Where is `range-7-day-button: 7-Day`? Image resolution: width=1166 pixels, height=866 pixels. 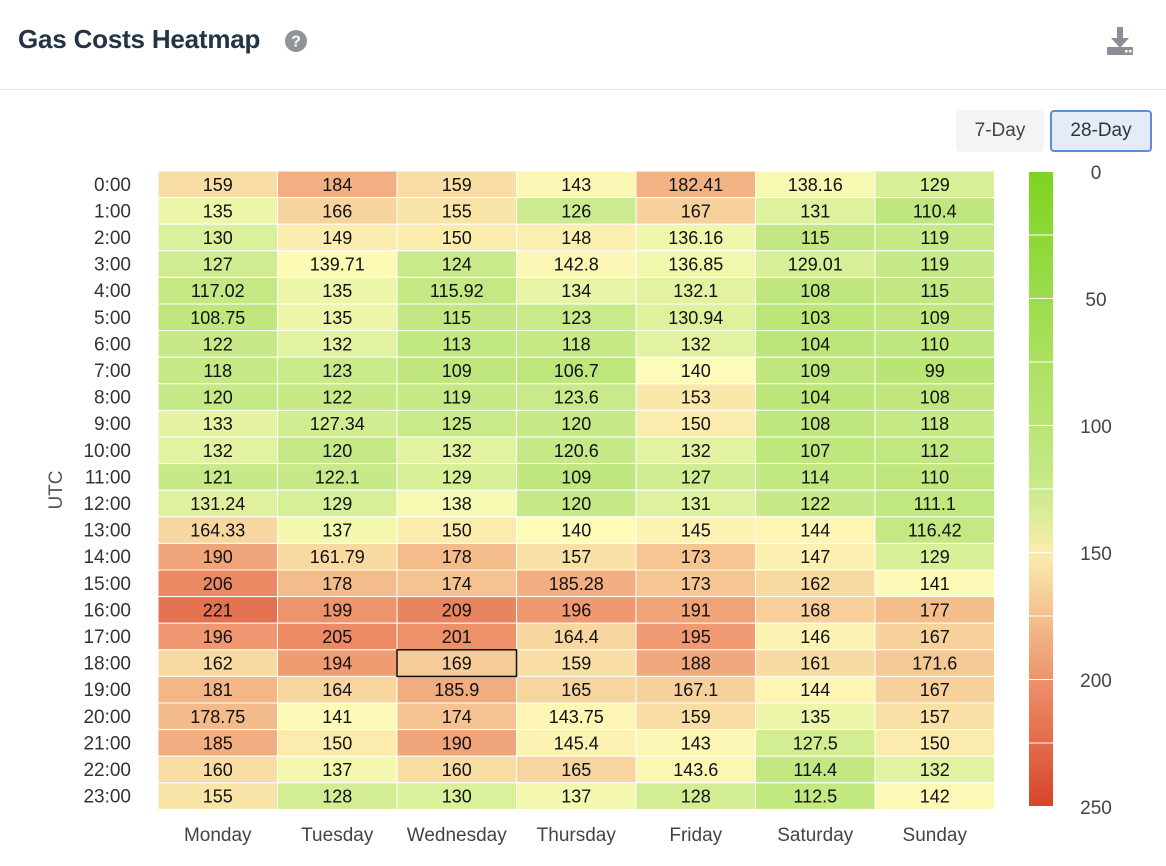 range-7-day-button: 7-Day is located at coordinates (1000, 131).